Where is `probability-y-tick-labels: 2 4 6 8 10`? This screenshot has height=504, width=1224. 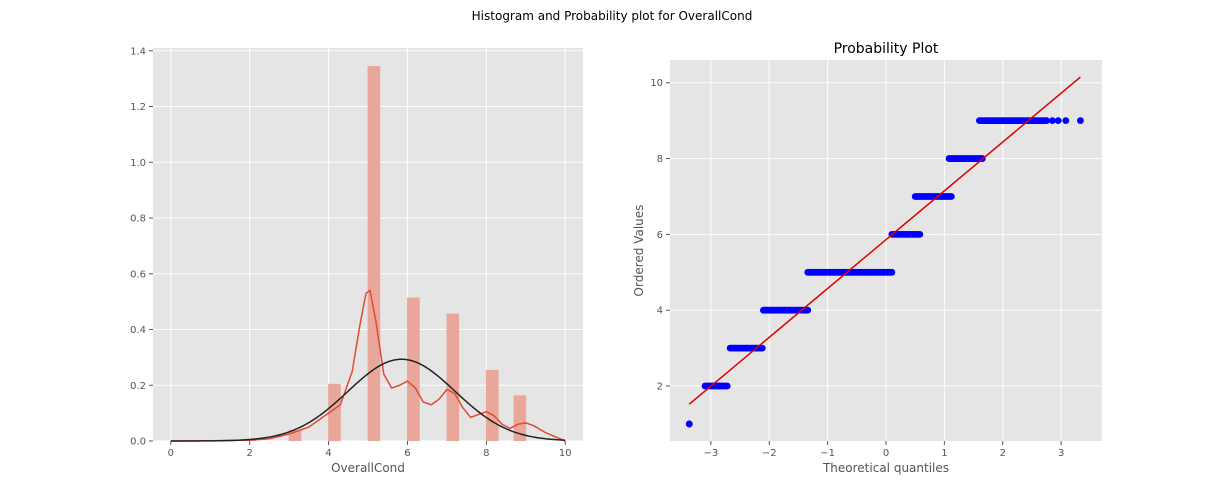 probability-y-tick-labels: 2 4 6 8 10 is located at coordinates (660, 235).